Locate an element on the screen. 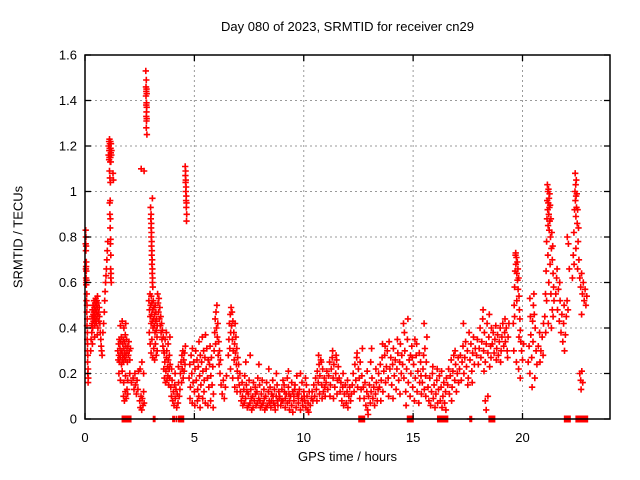 The height and width of the screenshot is (480, 640). y-tick-label: 1.4 is located at coordinates (68, 100).